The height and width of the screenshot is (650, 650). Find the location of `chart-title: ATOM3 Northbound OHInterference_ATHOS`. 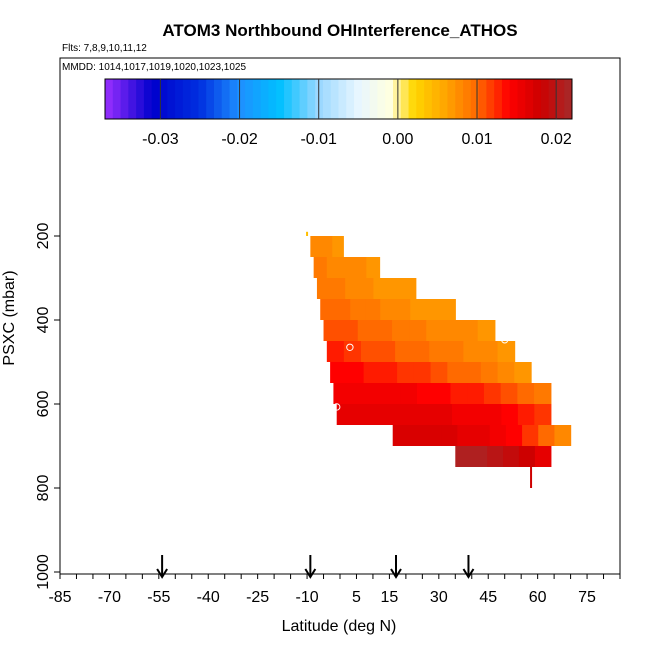

chart-title: ATOM3 Northbound OHInterference_ATHOS is located at coordinates (339, 30).